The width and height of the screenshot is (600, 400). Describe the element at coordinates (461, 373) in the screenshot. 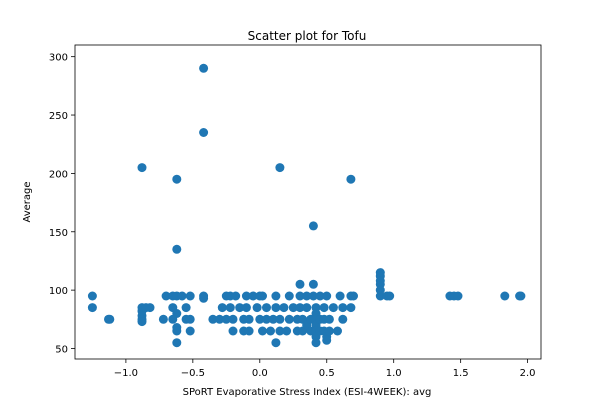

I see `x-tick-label: 1.5` at that location.